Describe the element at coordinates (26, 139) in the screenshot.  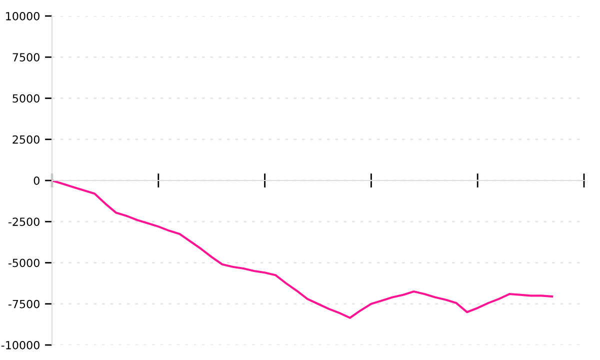
I see `y-tick-label: 2500` at that location.